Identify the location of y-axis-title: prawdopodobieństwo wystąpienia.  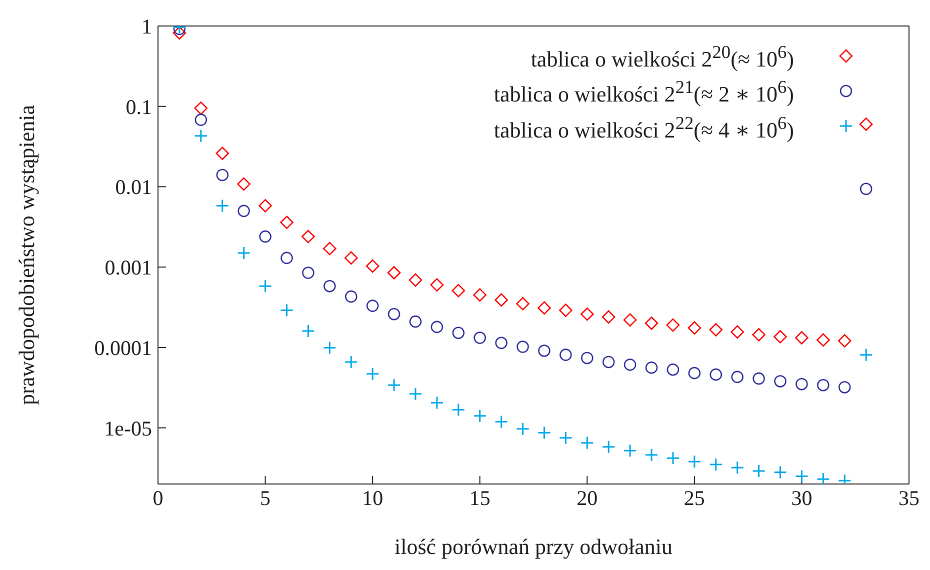
(26, 254).